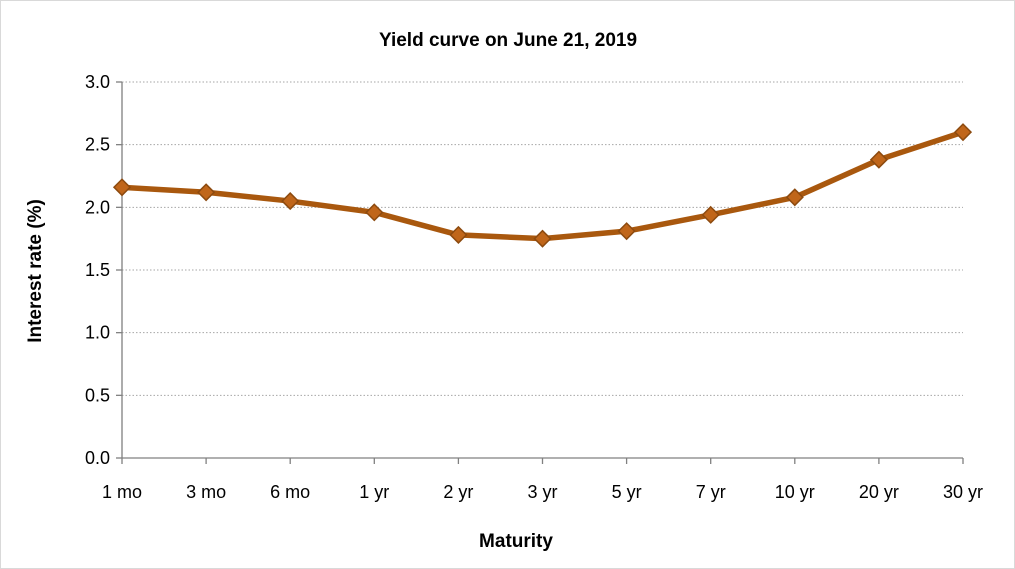 Image resolution: width=1015 pixels, height=569 pixels. What do you see at coordinates (290, 492) in the screenshot?
I see `x-tick-label: 6 mo` at bounding box center [290, 492].